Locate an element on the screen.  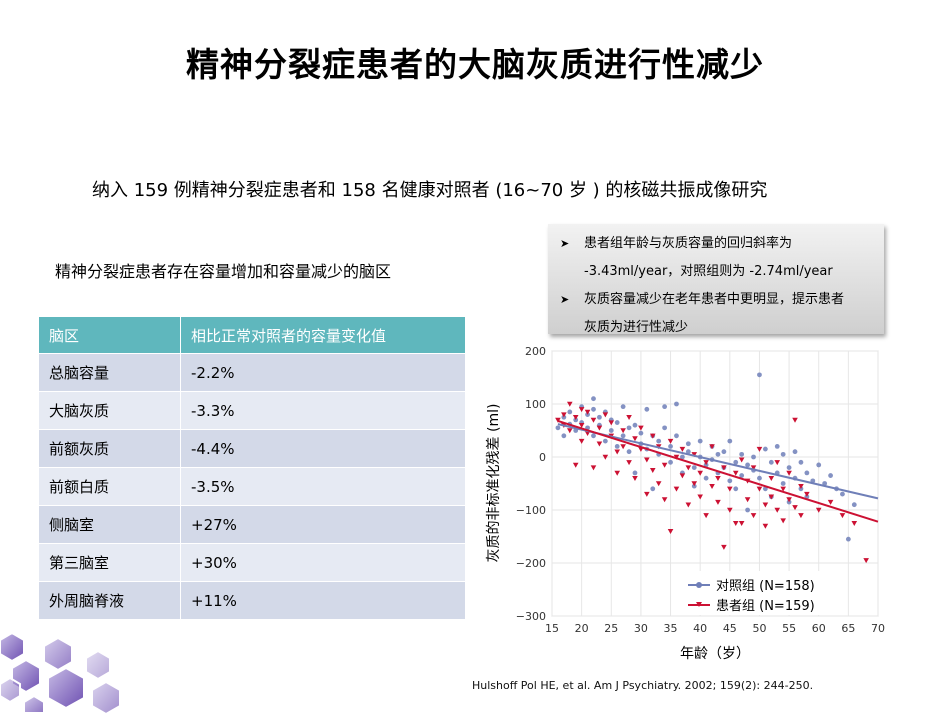
x-tick-label: 70 is located at coordinates (878, 628).